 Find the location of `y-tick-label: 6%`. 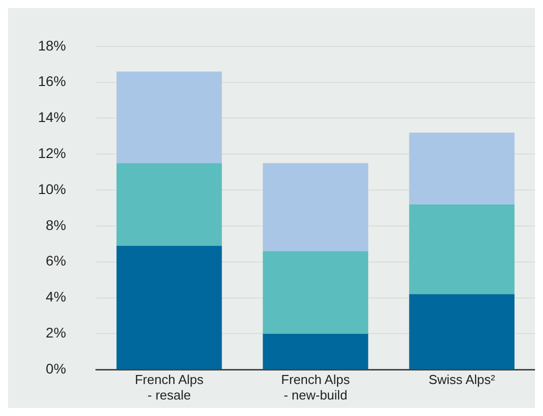

y-tick-label: 6% is located at coordinates (56, 260).